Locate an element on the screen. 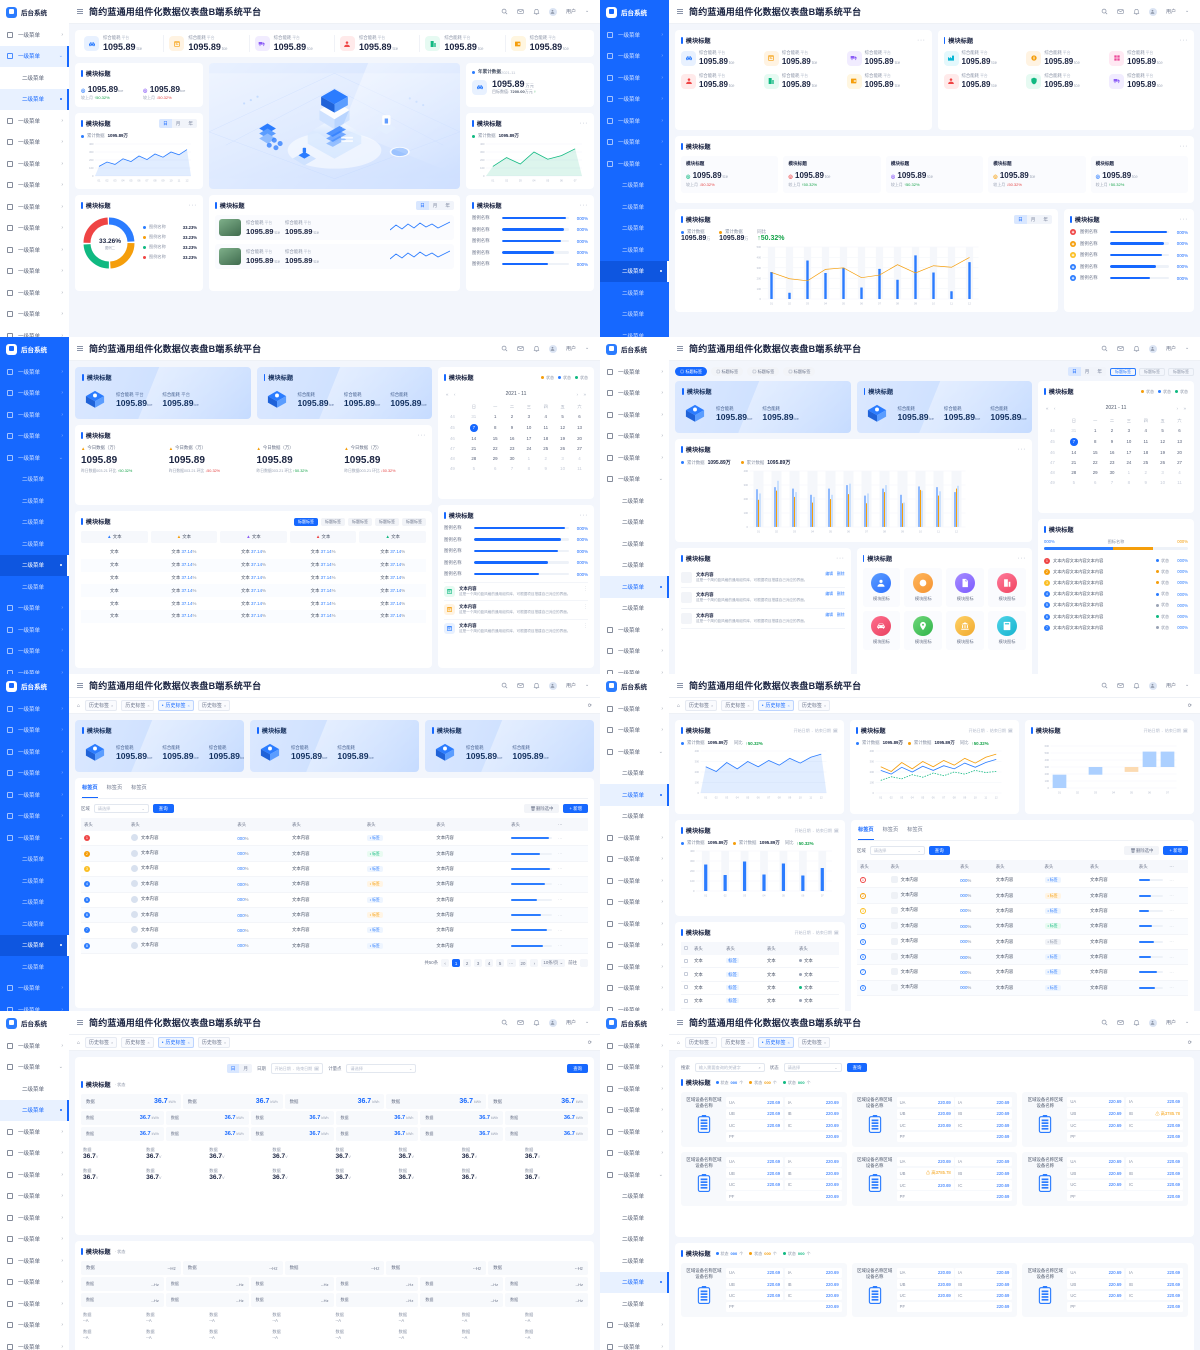 The width and height of the screenshot is (1200, 1350). calendar-day: 13 is located at coordinates (579, 428).